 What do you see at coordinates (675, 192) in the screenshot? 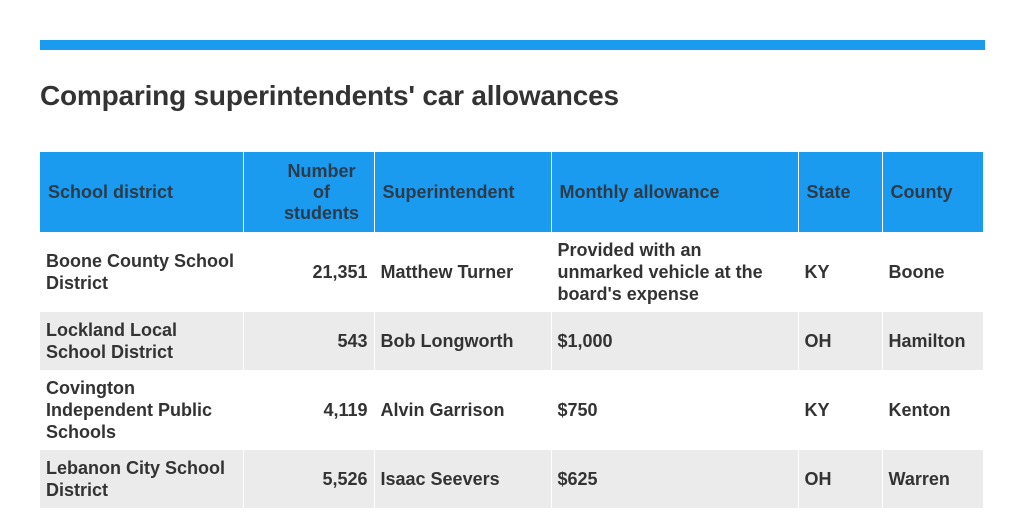
I see `header-monthly-allowance: Monthly allowance` at bounding box center [675, 192].